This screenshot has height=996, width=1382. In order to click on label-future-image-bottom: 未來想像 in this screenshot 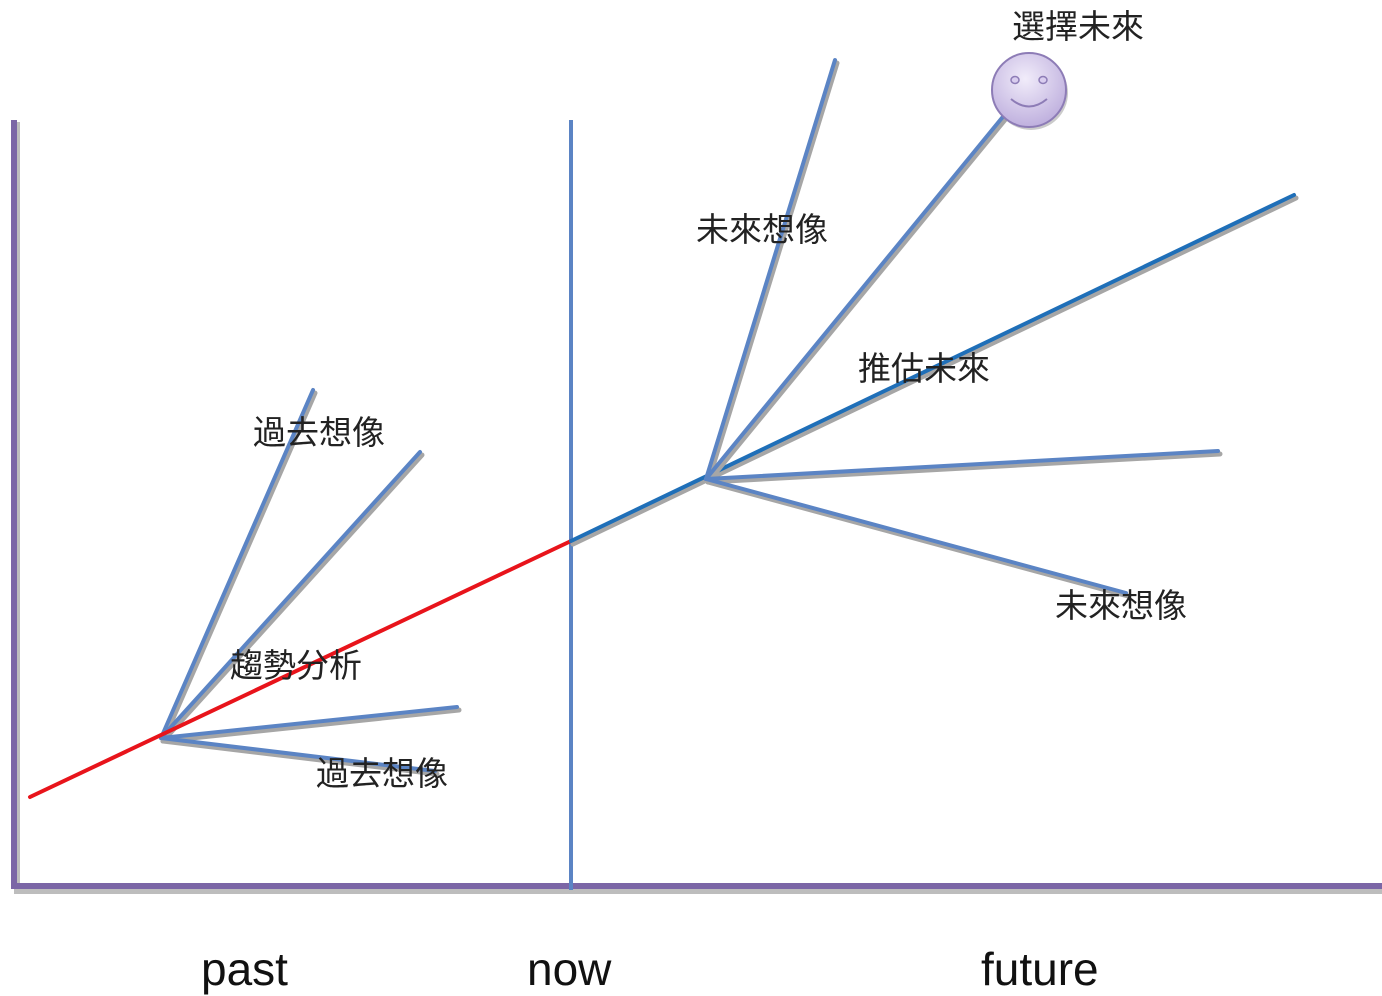, I will do `click(1121, 605)`.